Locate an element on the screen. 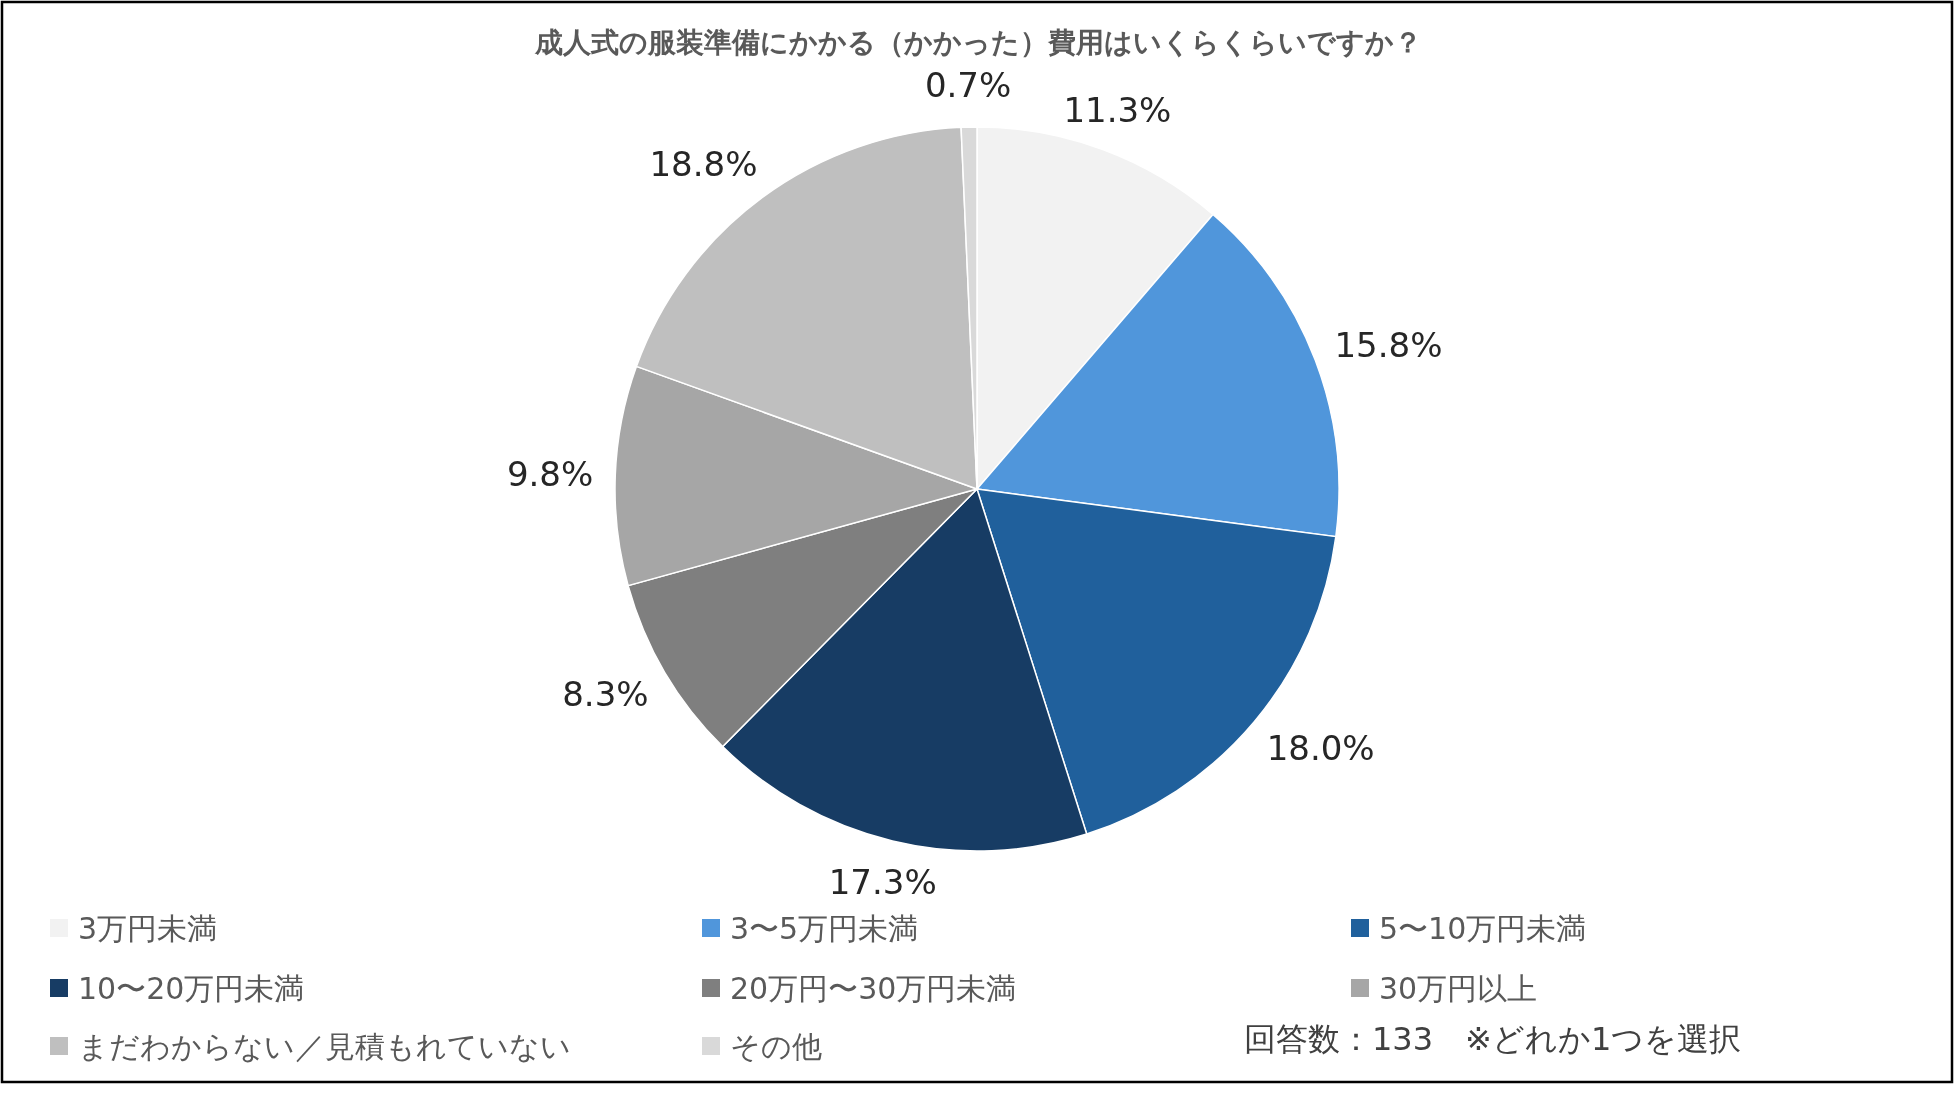  data-label: 18.0% is located at coordinates (1320, 748).